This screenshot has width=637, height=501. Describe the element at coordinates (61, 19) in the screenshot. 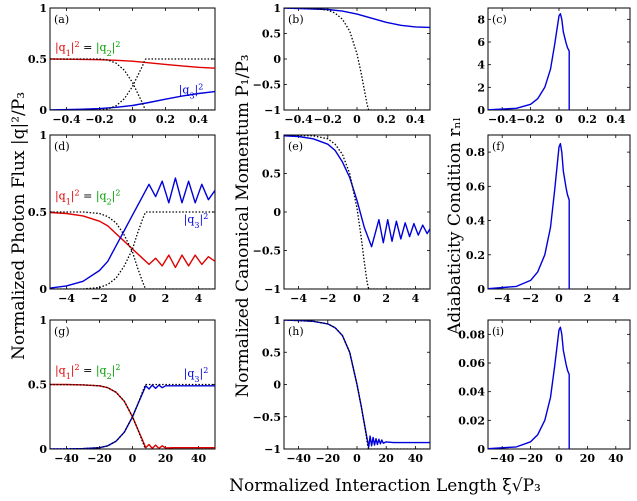

I see `panel-label: (a)` at that location.